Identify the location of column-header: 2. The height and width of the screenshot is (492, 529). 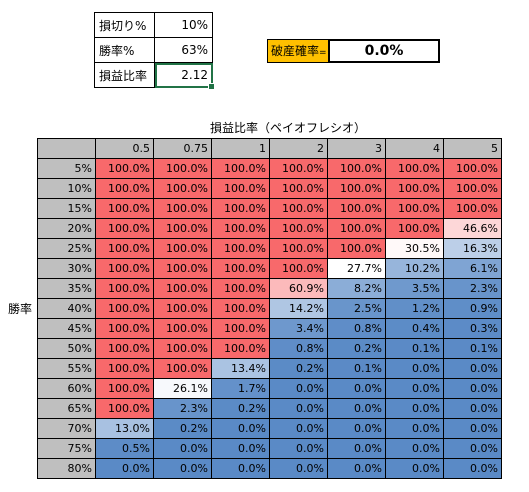
(298, 148).